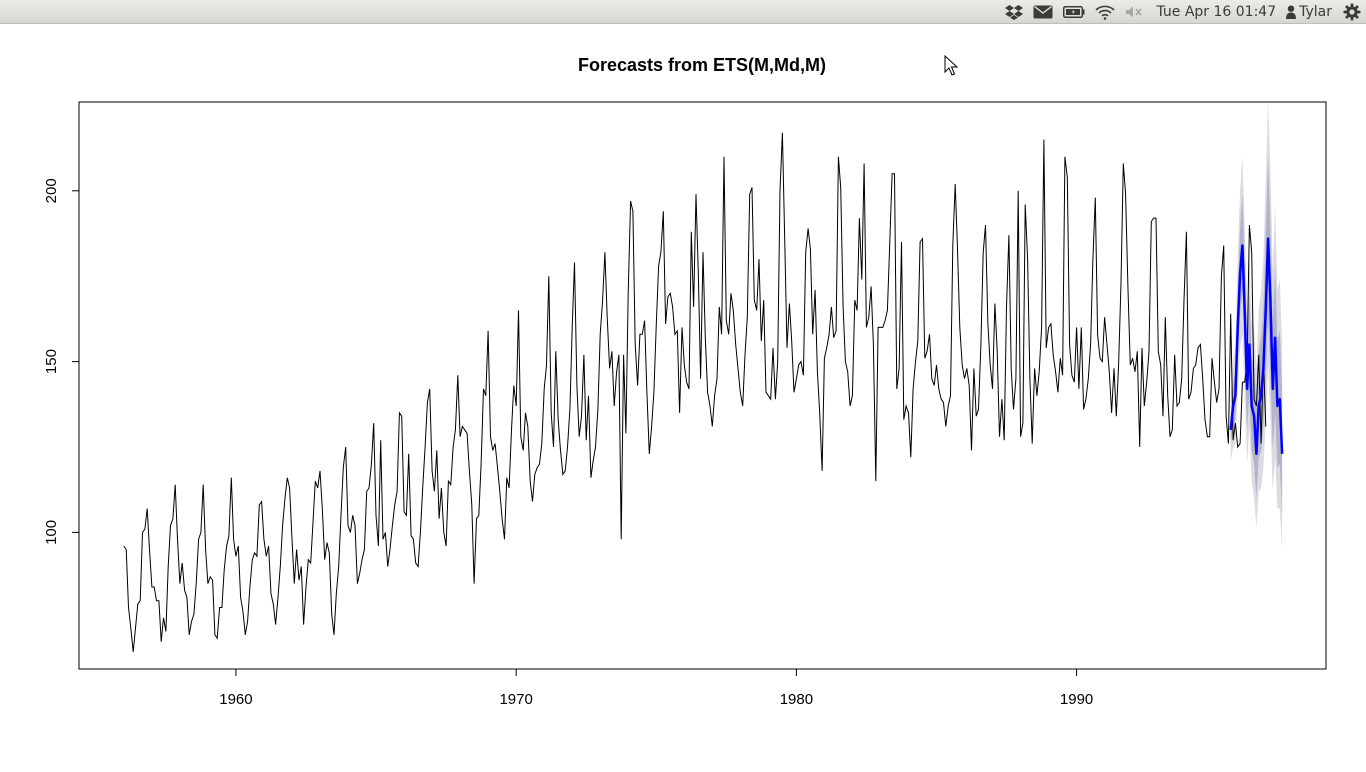 The width and height of the screenshot is (1366, 772). What do you see at coordinates (656, 688) in the screenshot?
I see `x-axis: 1960 1970 1980 1990` at bounding box center [656, 688].